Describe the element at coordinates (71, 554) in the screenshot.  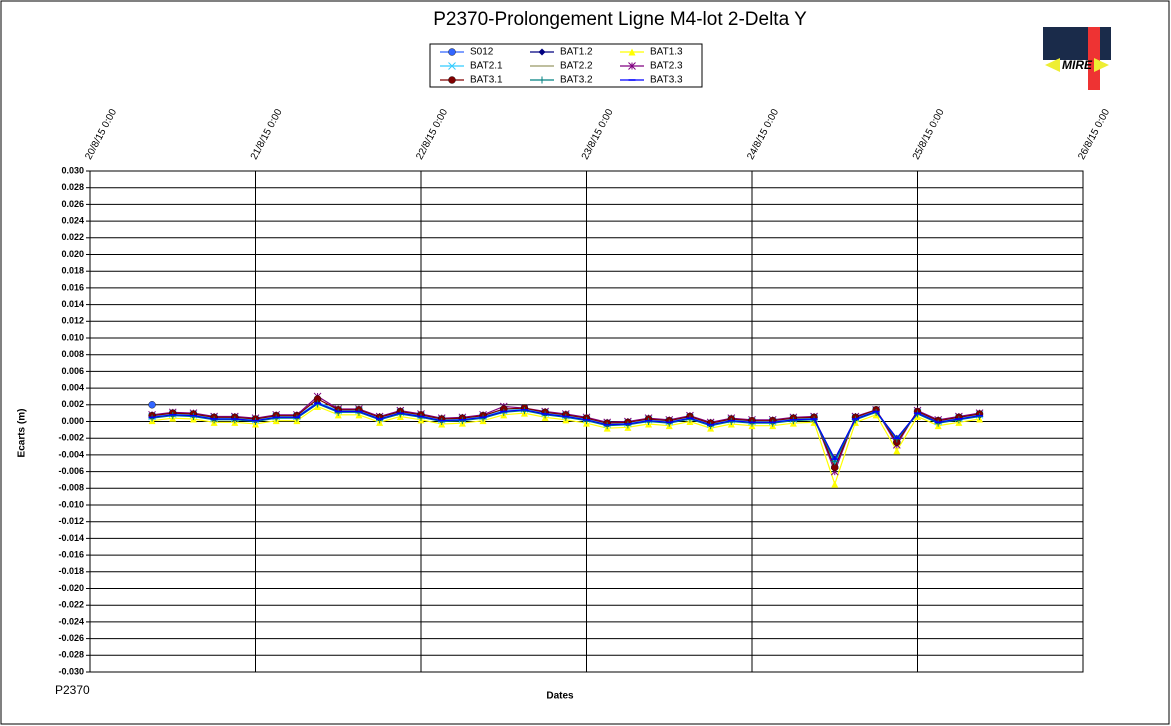
I see `y-tick-label: -0.016` at that location.